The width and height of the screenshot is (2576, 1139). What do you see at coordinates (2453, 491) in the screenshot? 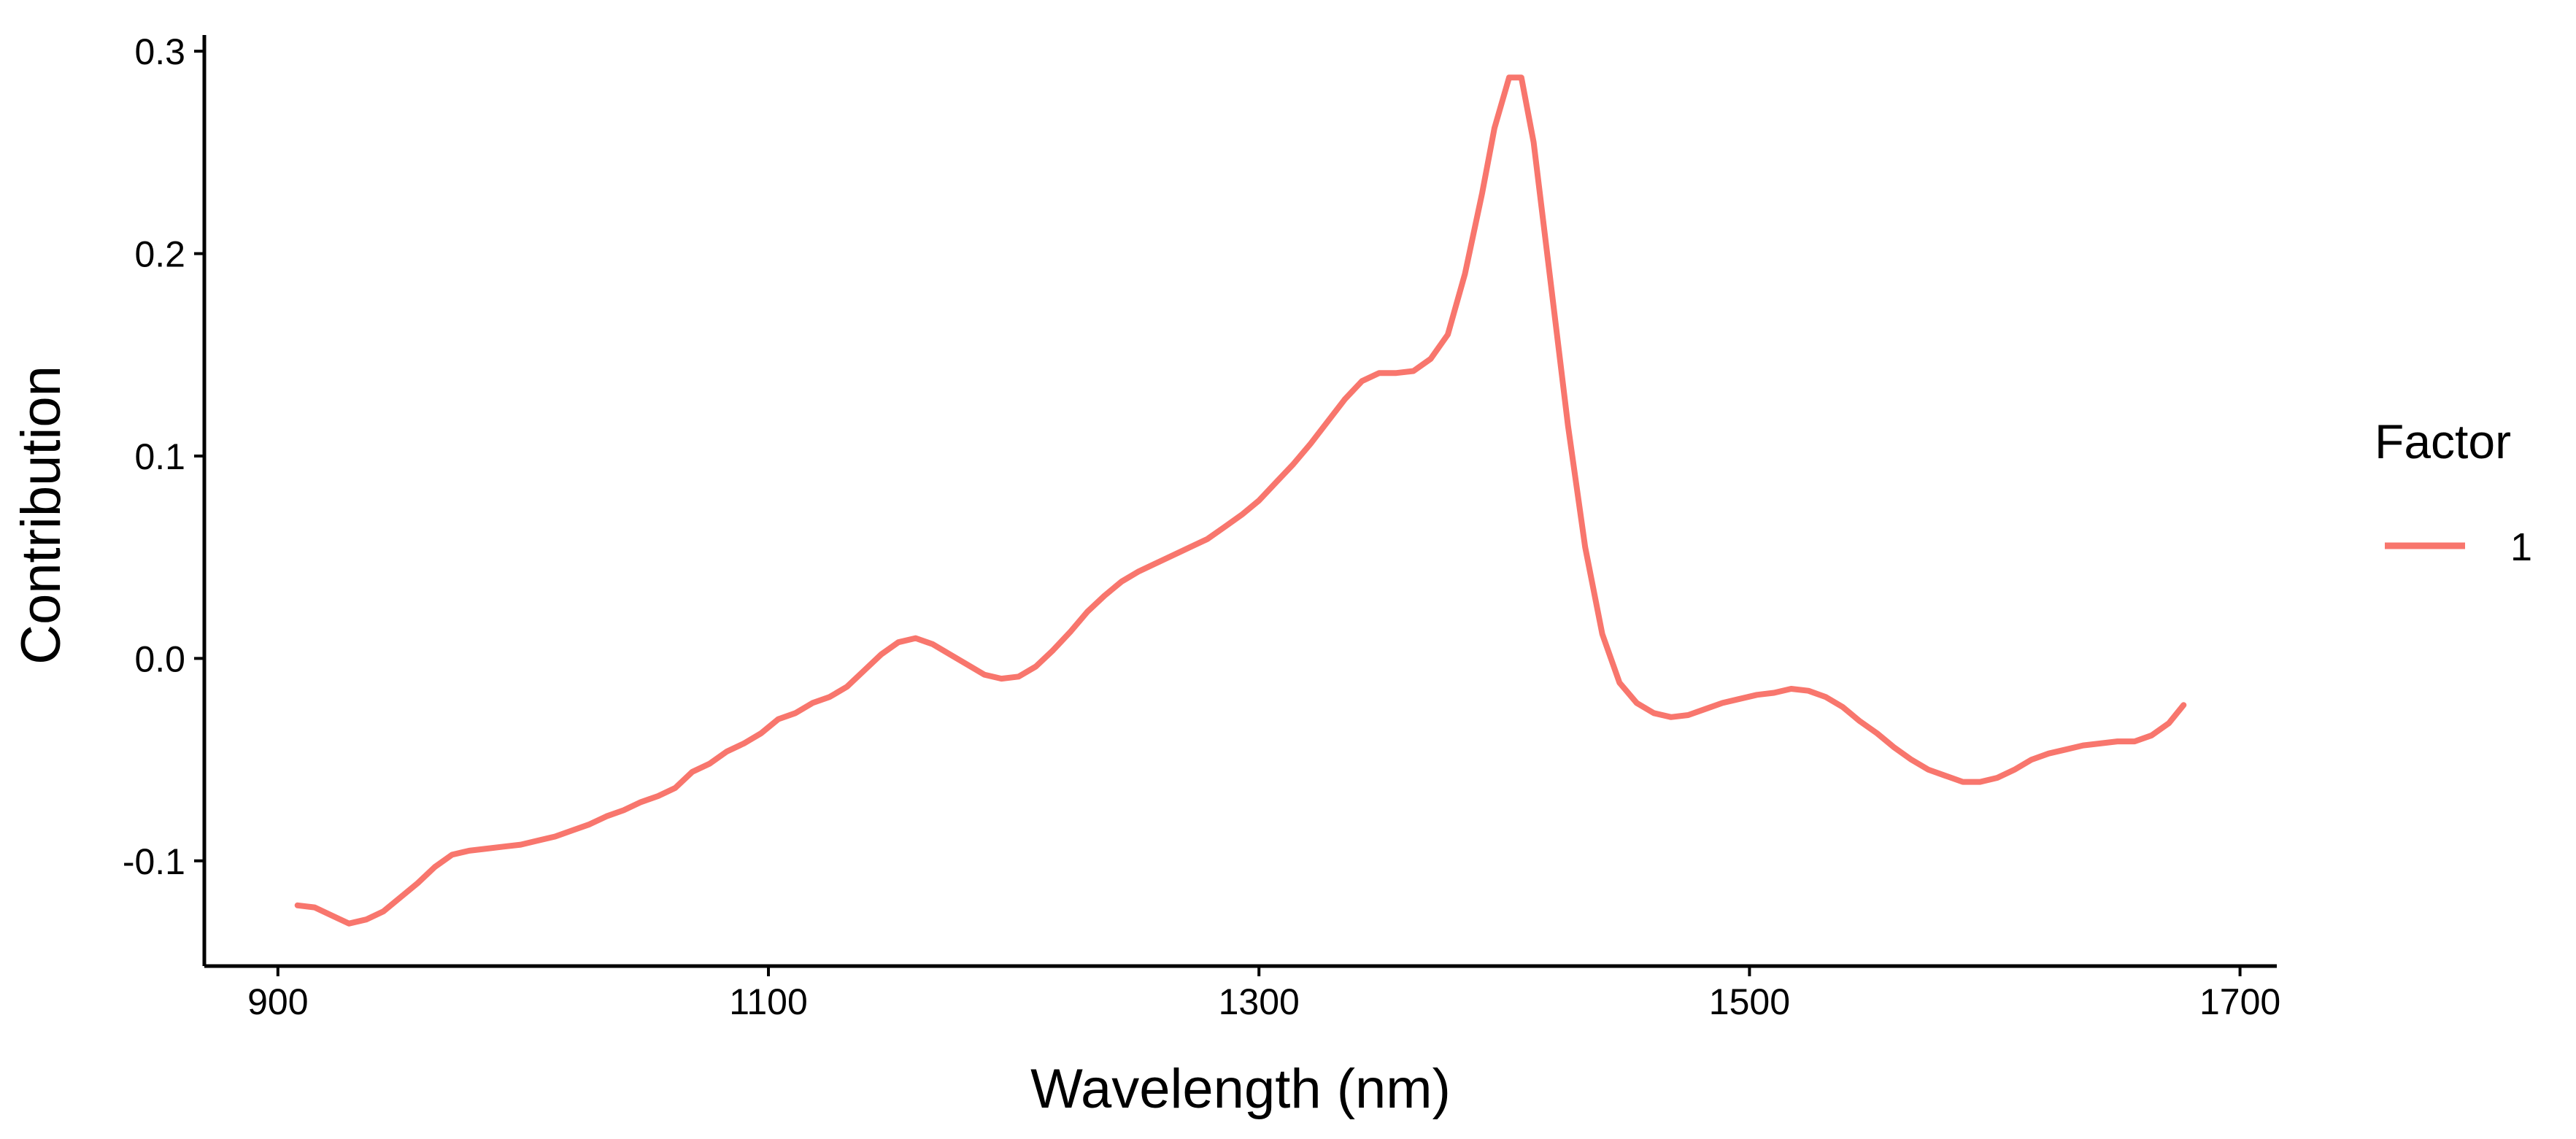
I see `legend: Factor 1` at bounding box center [2453, 491].